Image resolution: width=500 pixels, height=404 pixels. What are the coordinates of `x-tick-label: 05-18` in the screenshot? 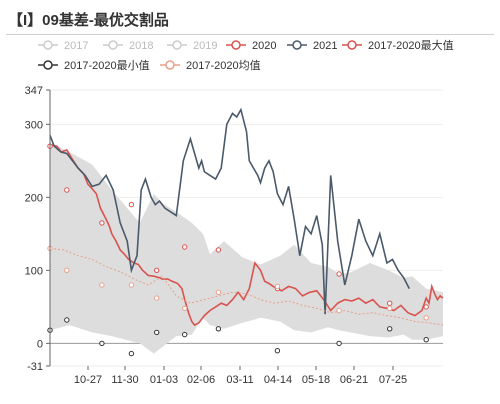 It's located at (316, 380).